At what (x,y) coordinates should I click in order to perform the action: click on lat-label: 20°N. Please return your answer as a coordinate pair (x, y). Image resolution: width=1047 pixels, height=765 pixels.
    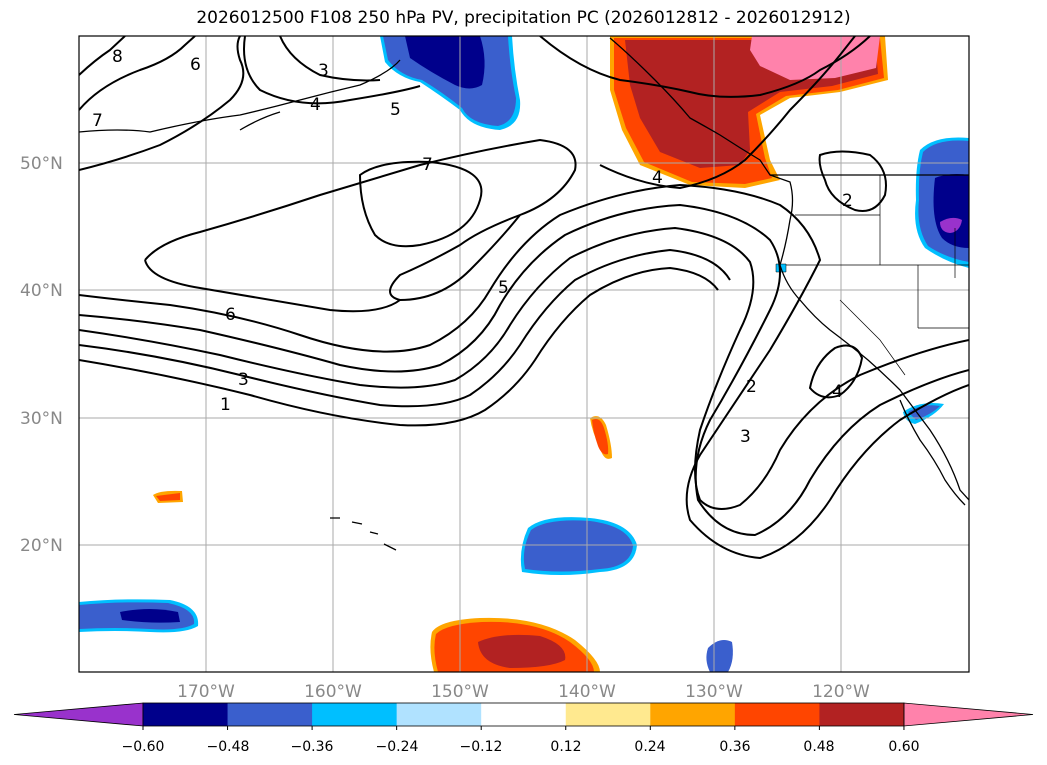
    Looking at the image, I should click on (41, 546).